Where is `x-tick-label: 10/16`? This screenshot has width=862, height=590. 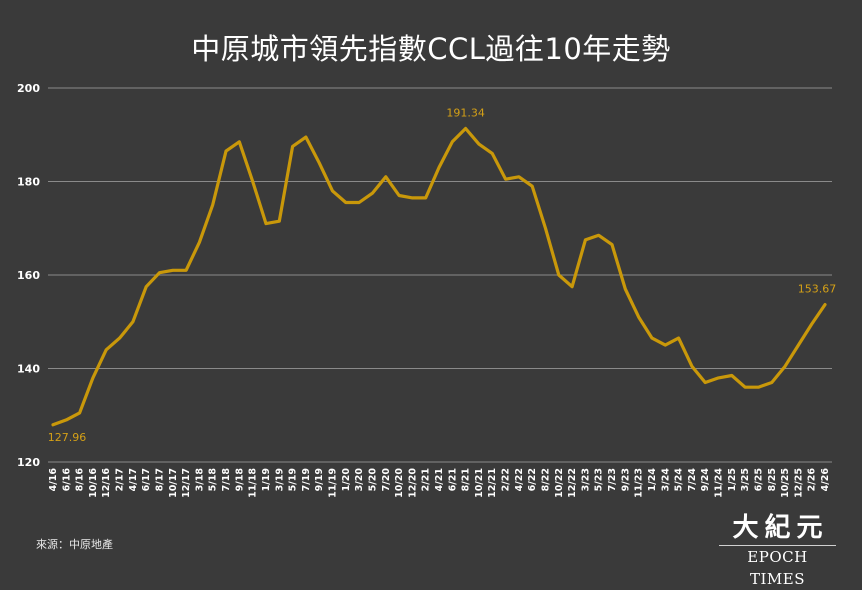
x-tick-label: 10/16 is located at coordinates (93, 483).